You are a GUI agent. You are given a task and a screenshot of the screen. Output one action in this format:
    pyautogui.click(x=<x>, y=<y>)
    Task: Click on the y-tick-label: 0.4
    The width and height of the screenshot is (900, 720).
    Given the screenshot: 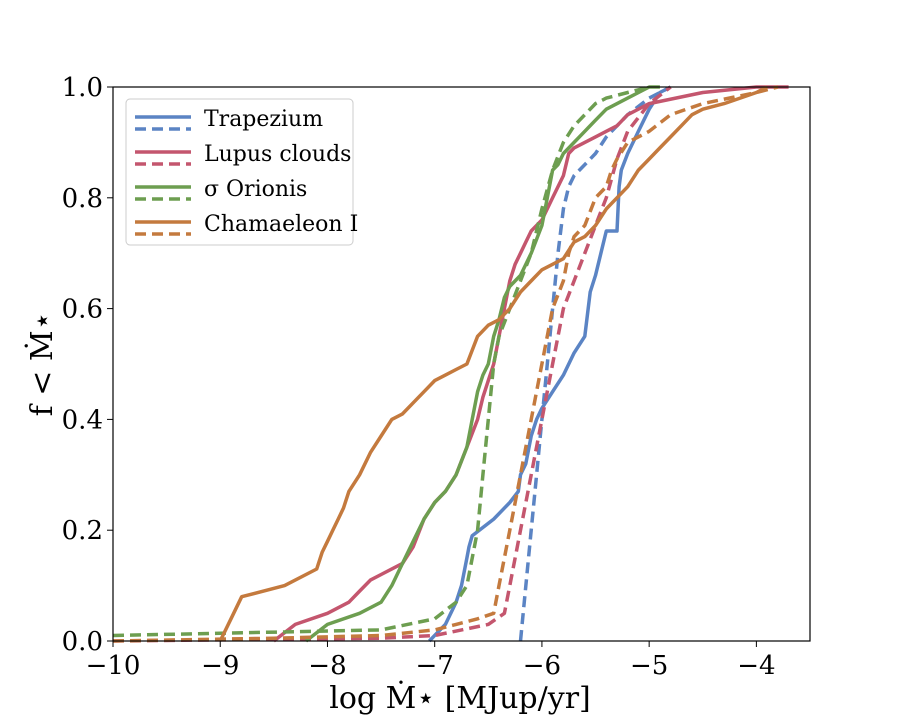 What is the action you would take?
    pyautogui.click(x=82, y=420)
    